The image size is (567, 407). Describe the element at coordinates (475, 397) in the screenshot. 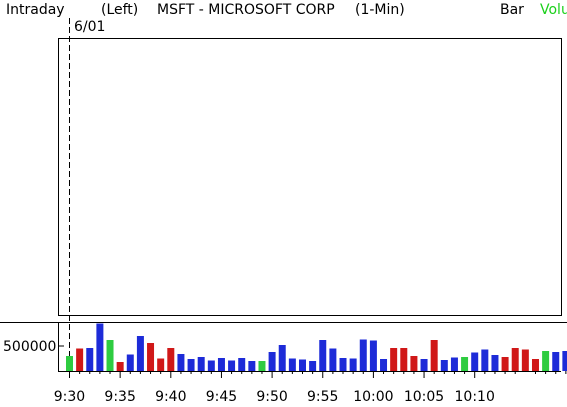

I see `x-tick-label: 10:10` at that location.